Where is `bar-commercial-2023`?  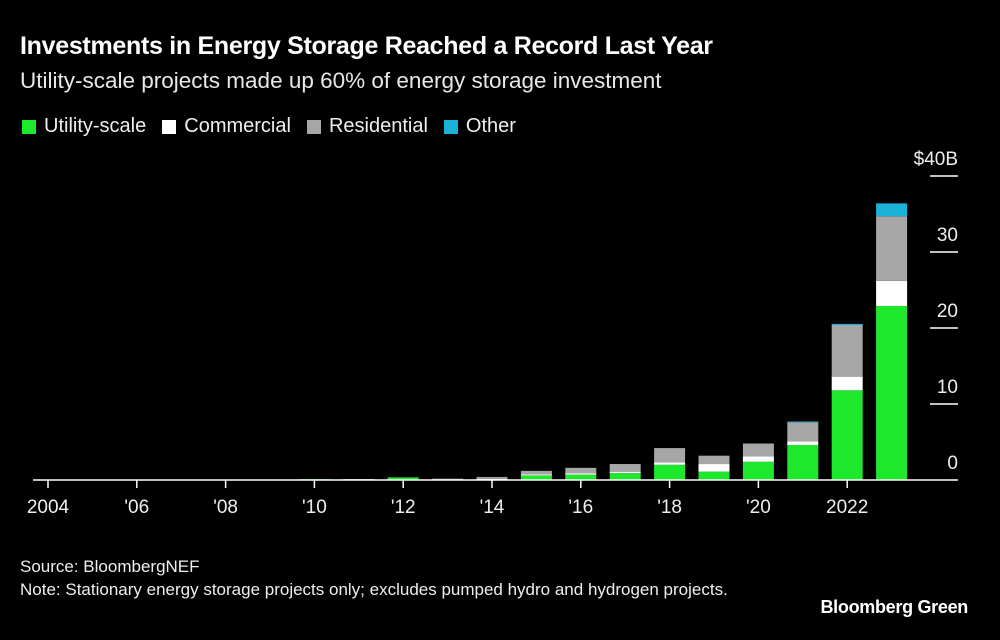
bar-commercial-2023 is located at coordinates (892, 293).